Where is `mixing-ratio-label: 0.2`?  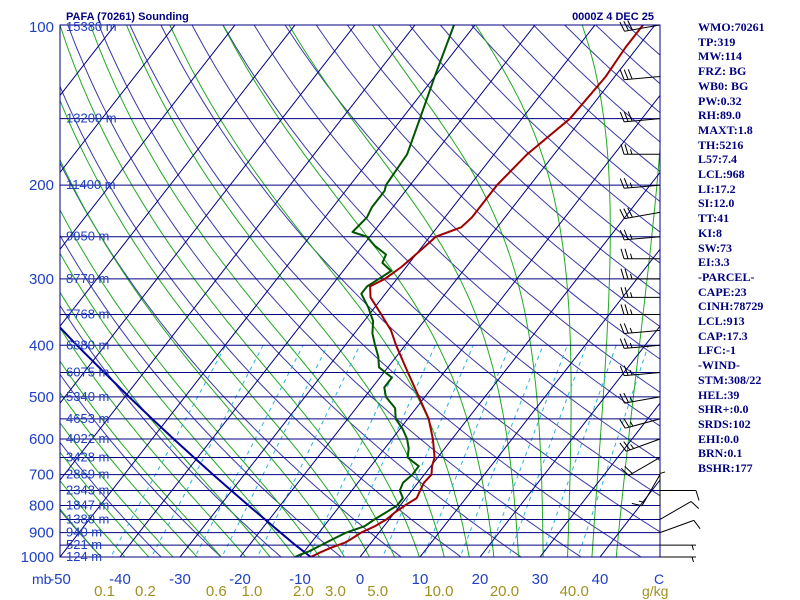
mixing-ratio-label: 0.2 is located at coordinates (145, 591).